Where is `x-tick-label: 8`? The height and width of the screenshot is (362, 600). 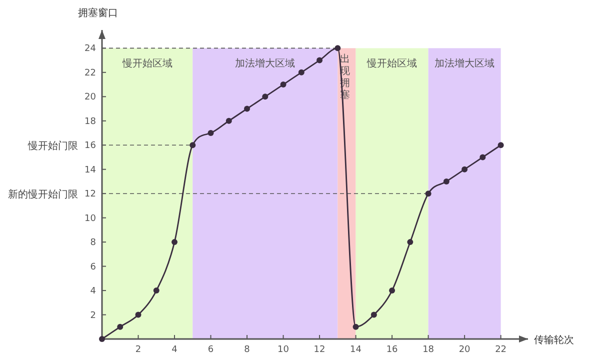
x-tick-label: 8 is located at coordinates (247, 350).